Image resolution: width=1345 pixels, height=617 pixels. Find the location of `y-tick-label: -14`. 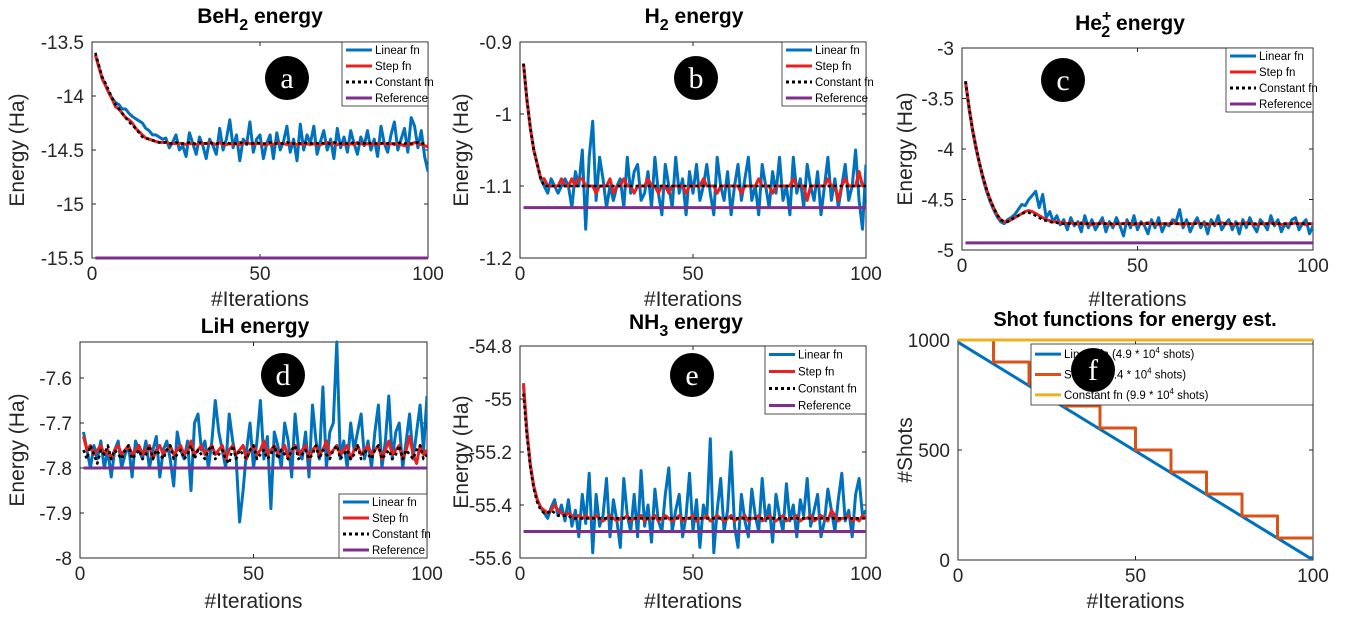

y-tick-label: -14 is located at coordinates (71, 97).